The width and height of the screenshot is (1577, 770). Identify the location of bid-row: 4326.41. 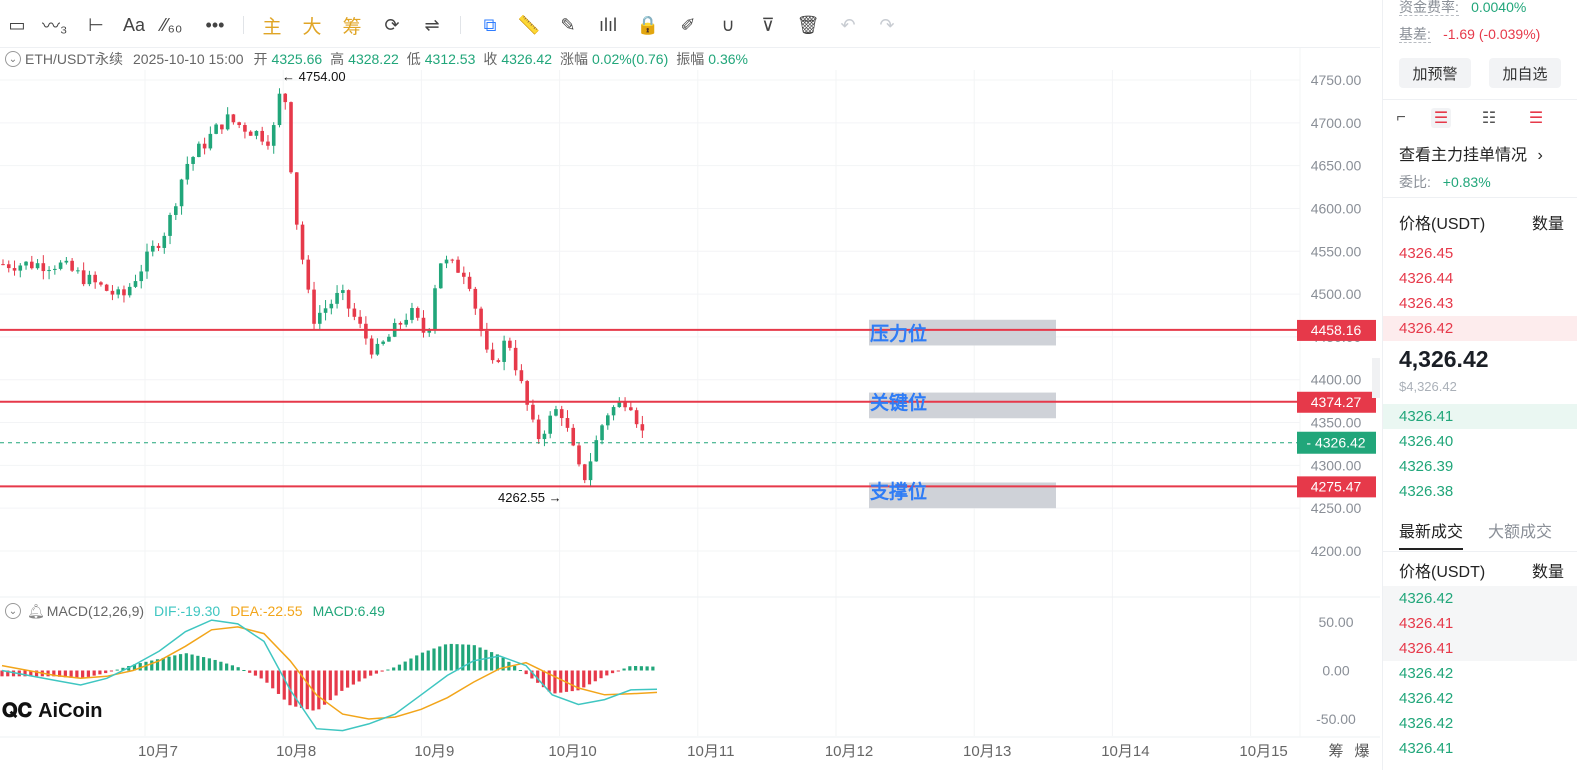
(1480, 416).